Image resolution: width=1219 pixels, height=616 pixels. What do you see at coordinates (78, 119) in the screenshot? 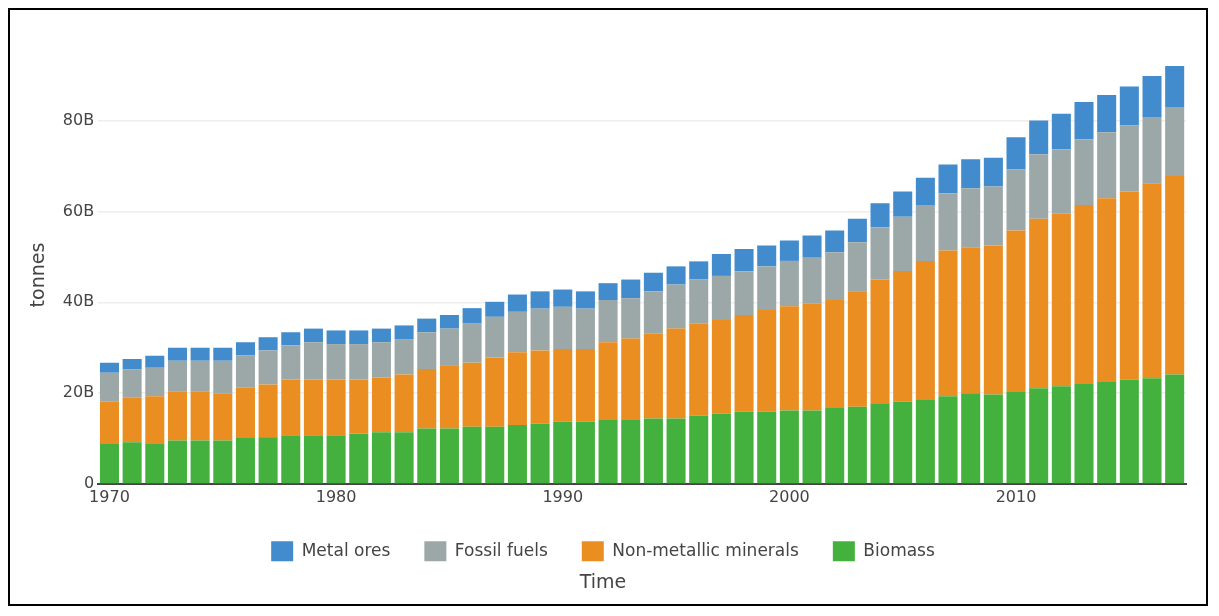
I see `y-tick-label: 80B` at bounding box center [78, 119].